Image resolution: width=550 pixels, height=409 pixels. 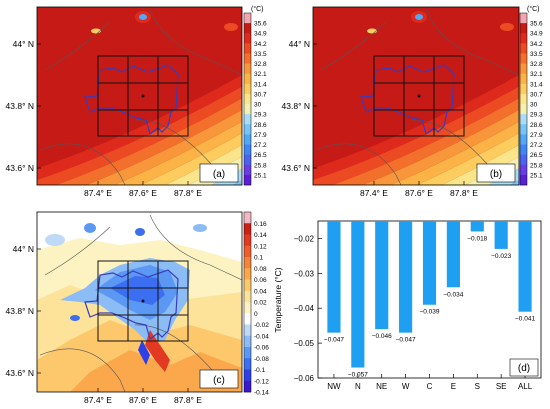 What do you see at coordinates (525, 319) in the screenshot?
I see `bar-value-label: −0.041` at bounding box center [525, 319].